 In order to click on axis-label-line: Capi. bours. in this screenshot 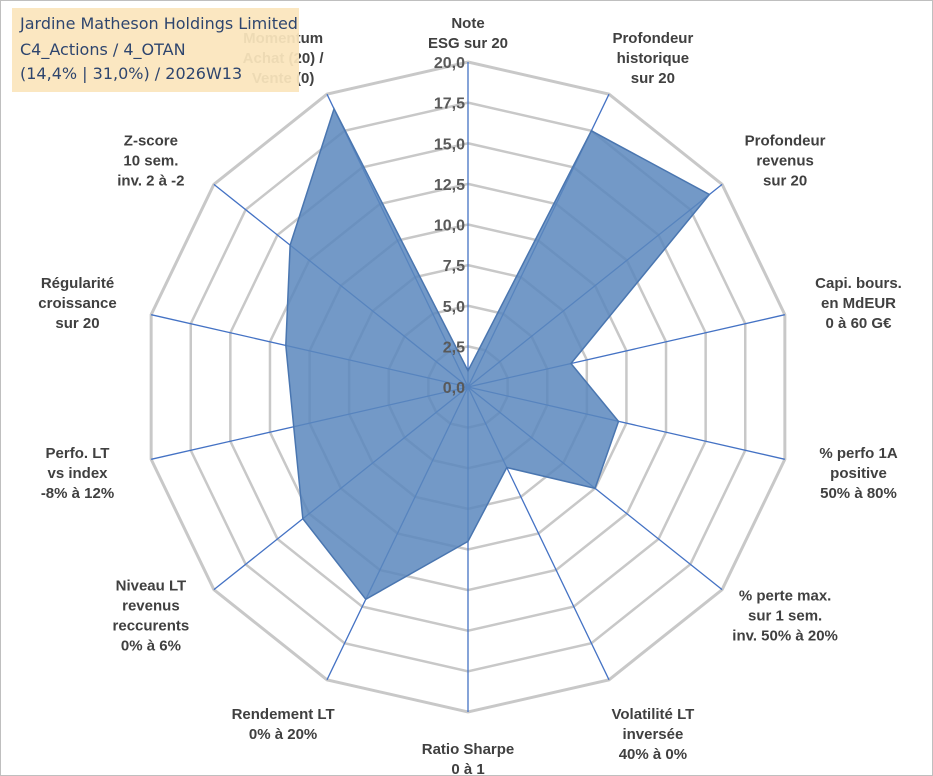, I will do `click(858, 283)`.